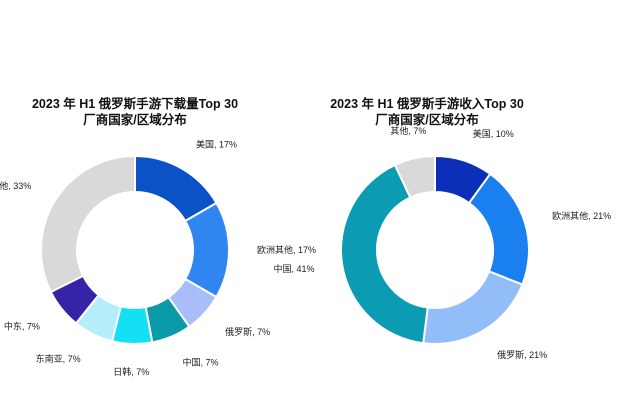 The image size is (639, 403). What do you see at coordinates (427, 104) in the screenshot?
I see `chart-title-revenue-line1: 2023 年 H1 俄罗斯手游收入Top 30` at bounding box center [427, 104].